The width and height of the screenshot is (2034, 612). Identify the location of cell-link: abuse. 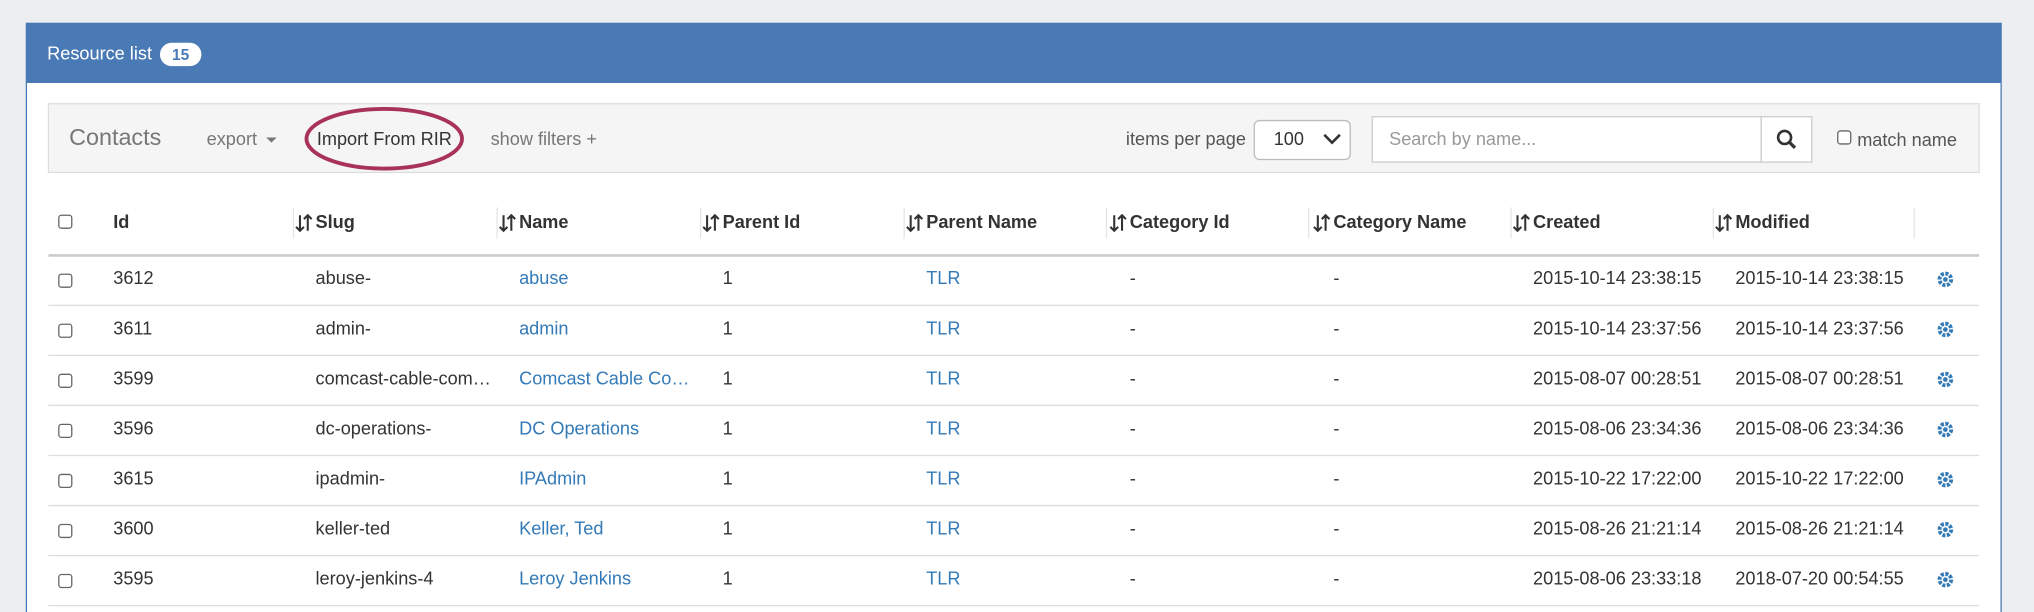
(543, 278).